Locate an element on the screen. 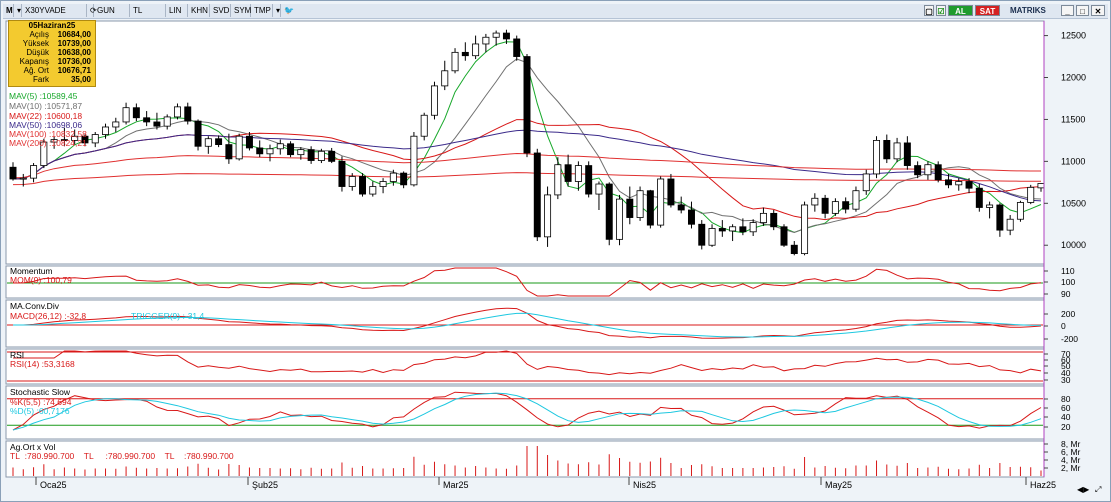 The image size is (1111, 502). stoch-d-line is located at coordinates (527, 411).